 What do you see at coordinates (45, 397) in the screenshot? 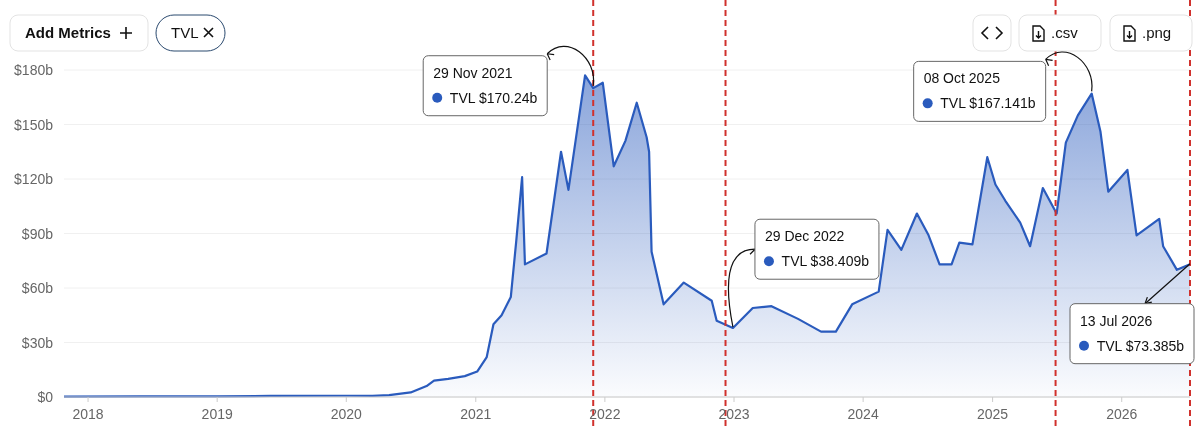
I see `y-tick-label: $0` at bounding box center [45, 397].